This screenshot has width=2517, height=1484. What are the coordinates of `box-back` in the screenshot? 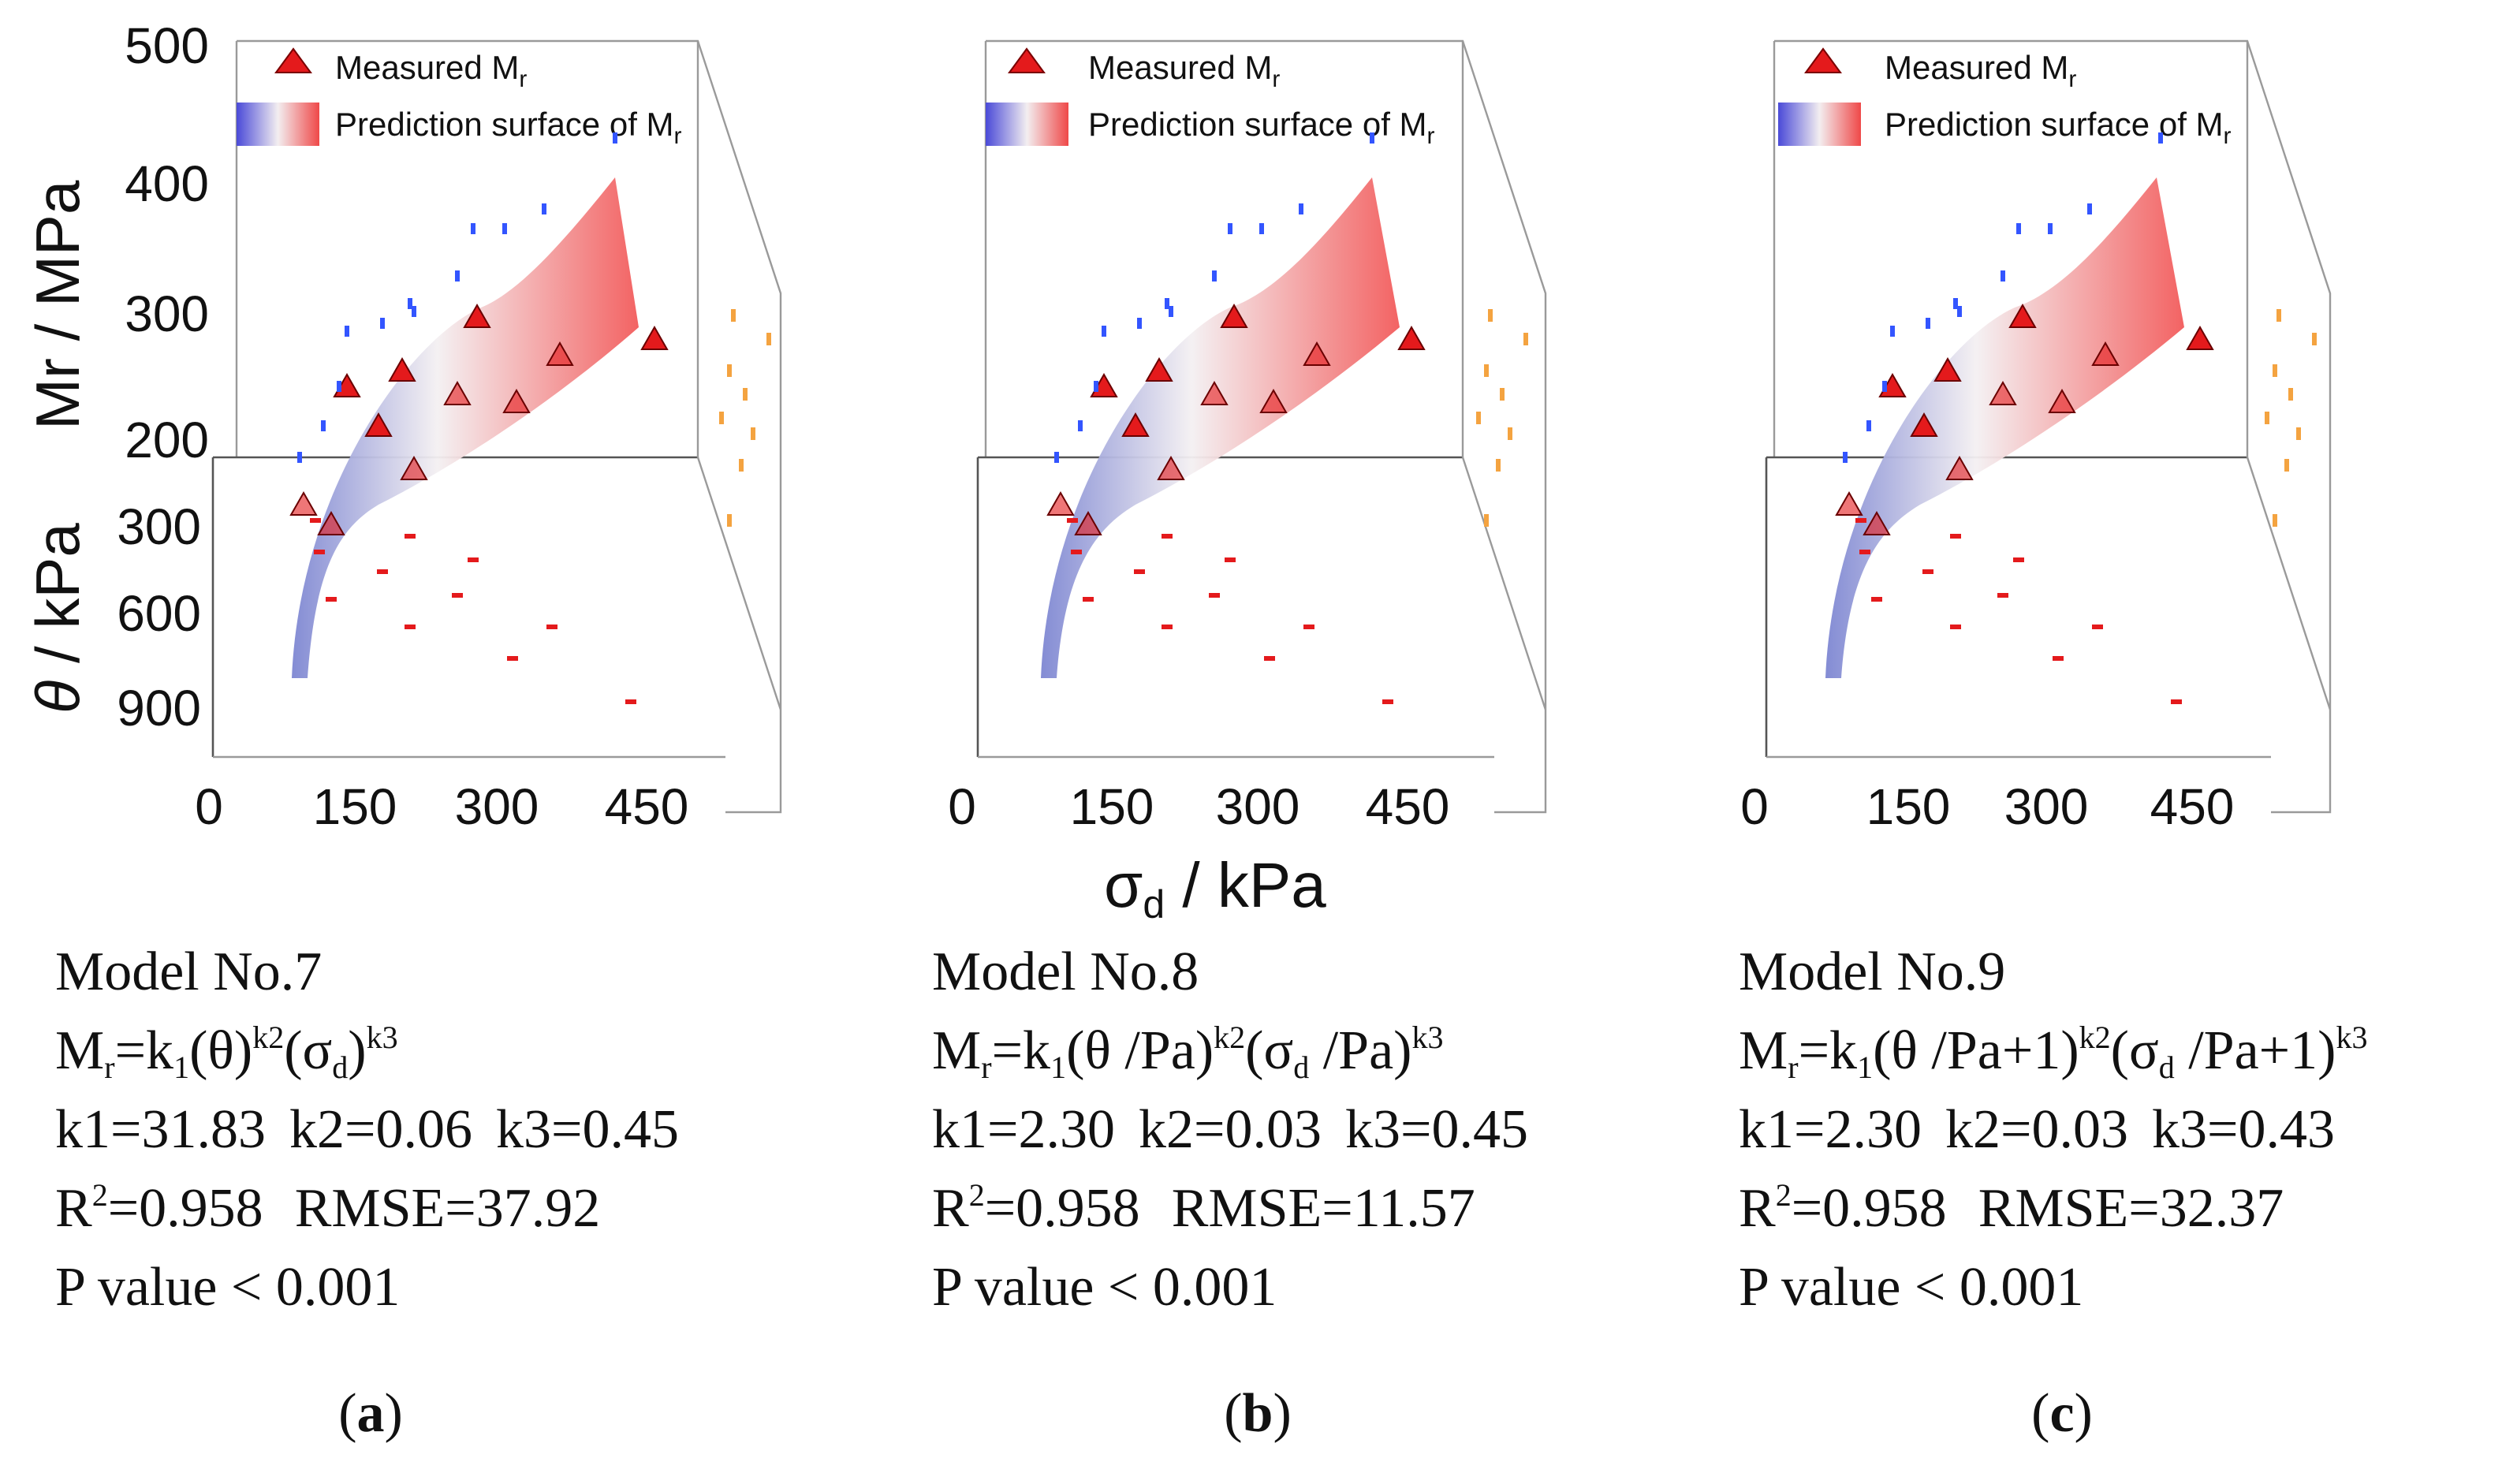 It's located at (509, 426).